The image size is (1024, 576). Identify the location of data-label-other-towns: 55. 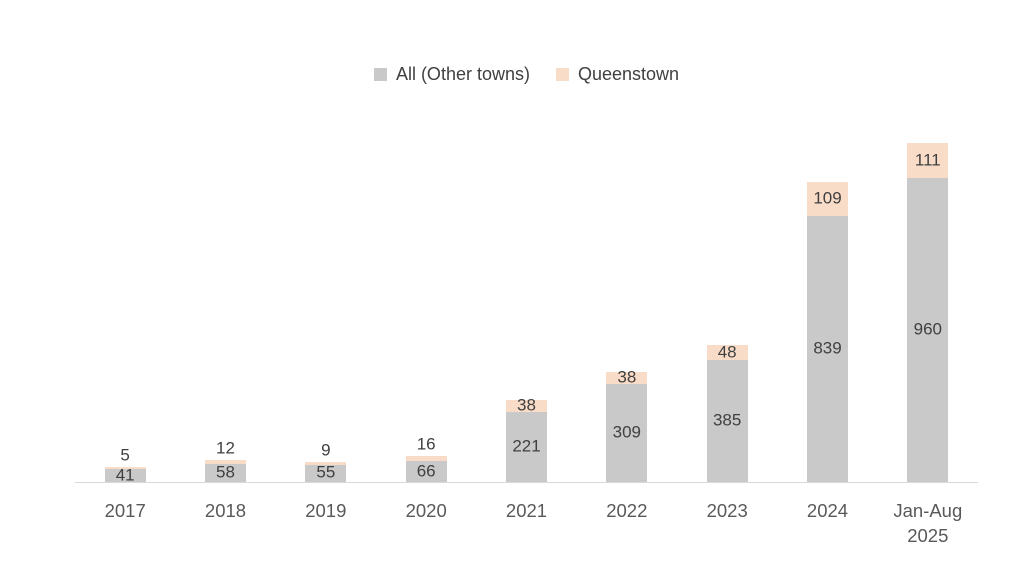
(326, 472).